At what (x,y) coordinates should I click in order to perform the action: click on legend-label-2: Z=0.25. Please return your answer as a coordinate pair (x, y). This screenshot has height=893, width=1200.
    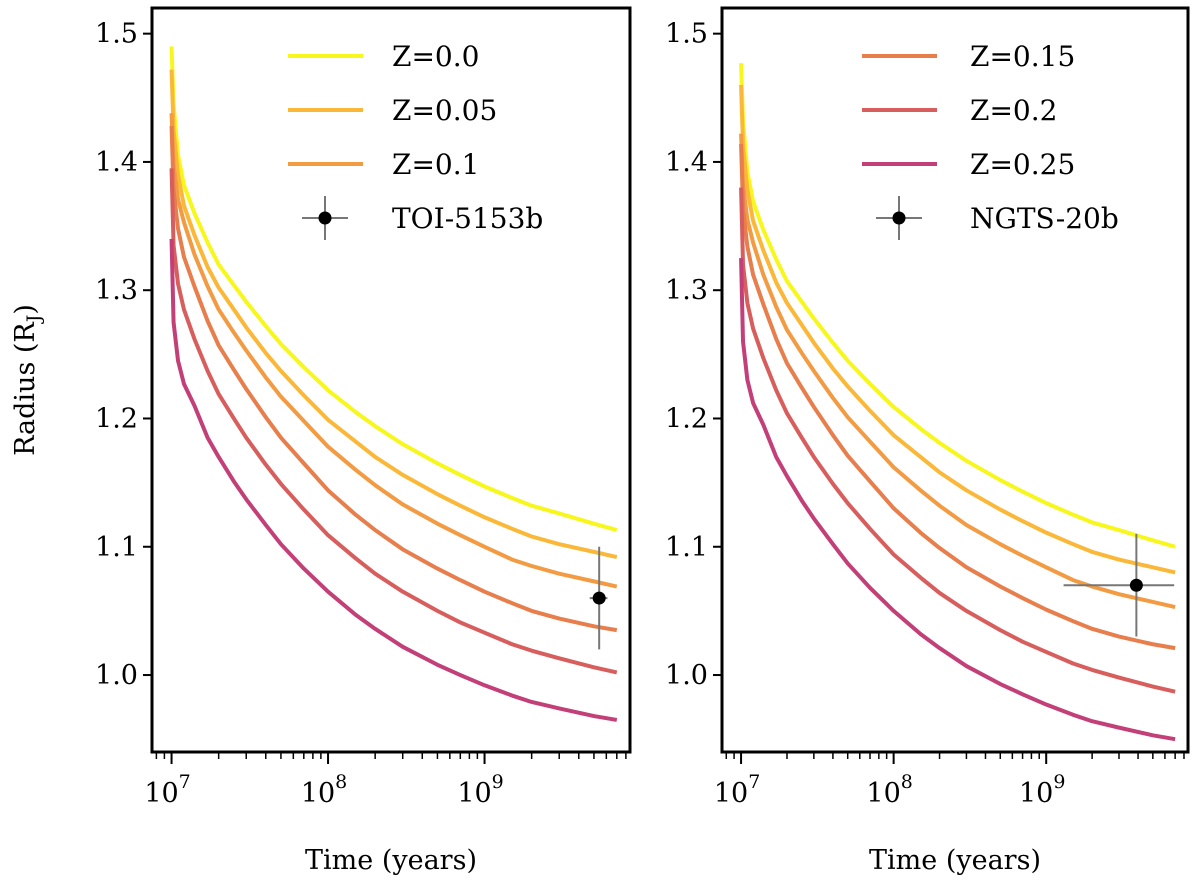
    Looking at the image, I should click on (1022, 164).